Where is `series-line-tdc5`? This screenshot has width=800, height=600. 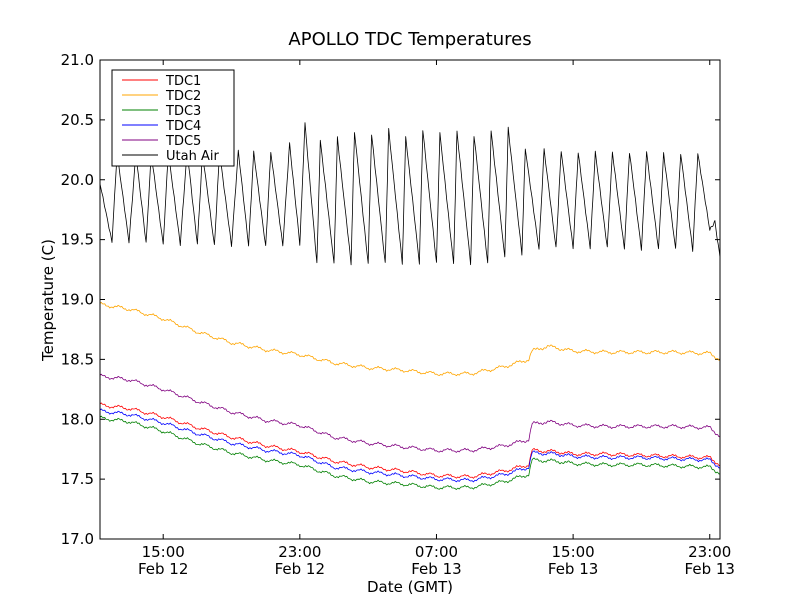 series-line-tdc5 is located at coordinates (410, 413).